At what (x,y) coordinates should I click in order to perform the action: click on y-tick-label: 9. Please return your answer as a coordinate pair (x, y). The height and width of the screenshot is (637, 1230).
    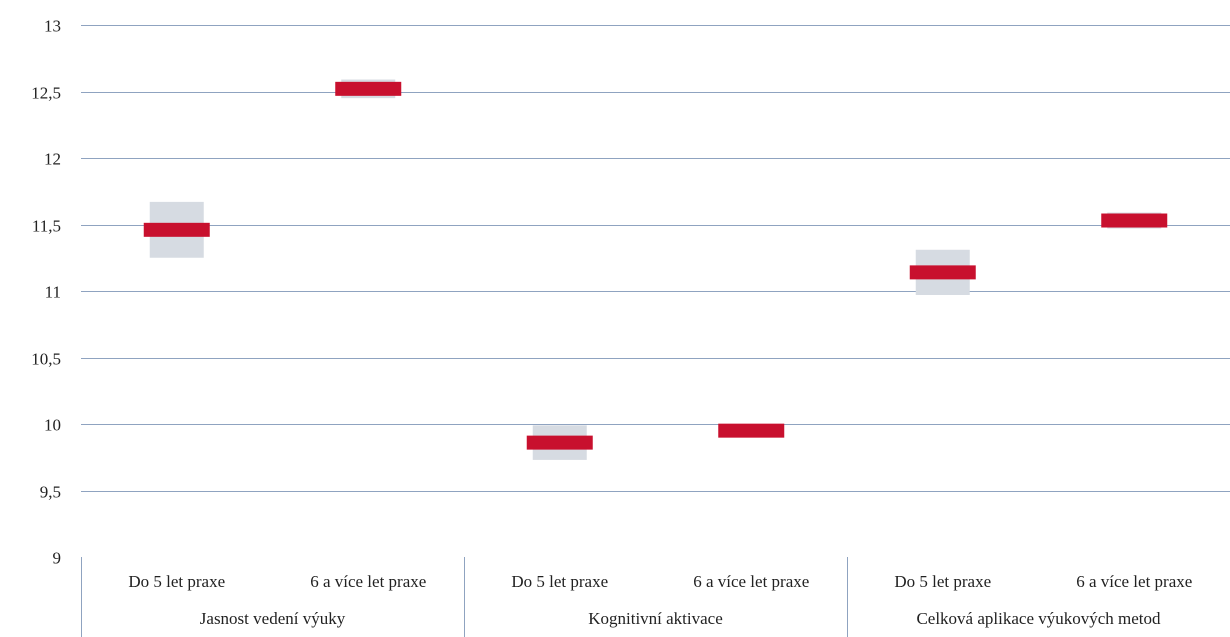
    Looking at the image, I should click on (57, 558).